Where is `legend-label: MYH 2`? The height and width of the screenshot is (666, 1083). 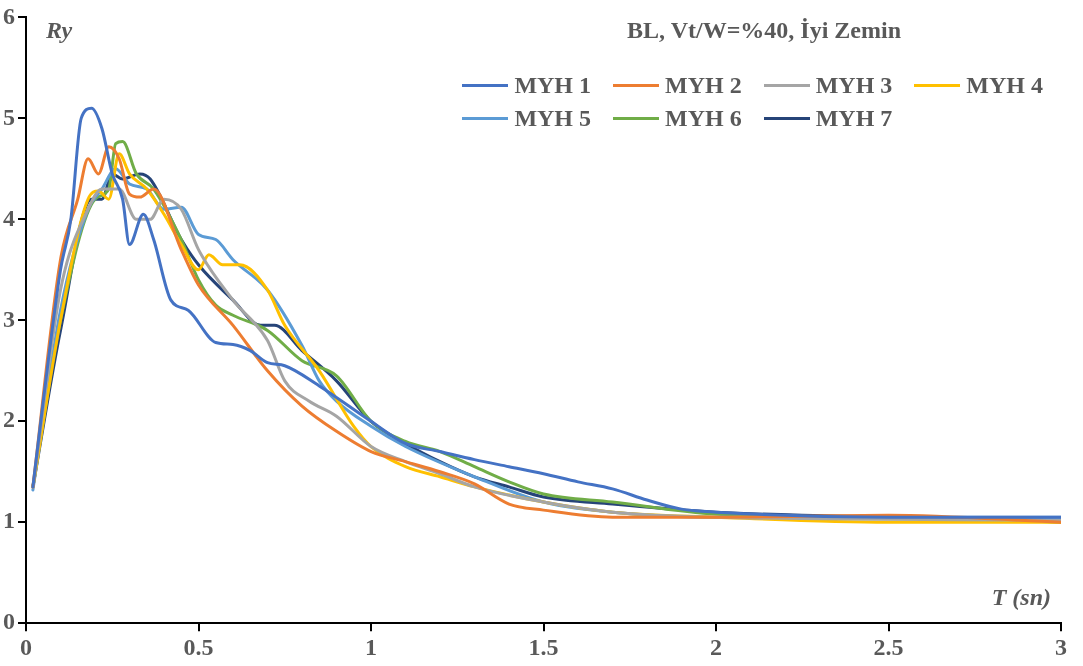 legend-label: MYH 2 is located at coordinates (703, 85).